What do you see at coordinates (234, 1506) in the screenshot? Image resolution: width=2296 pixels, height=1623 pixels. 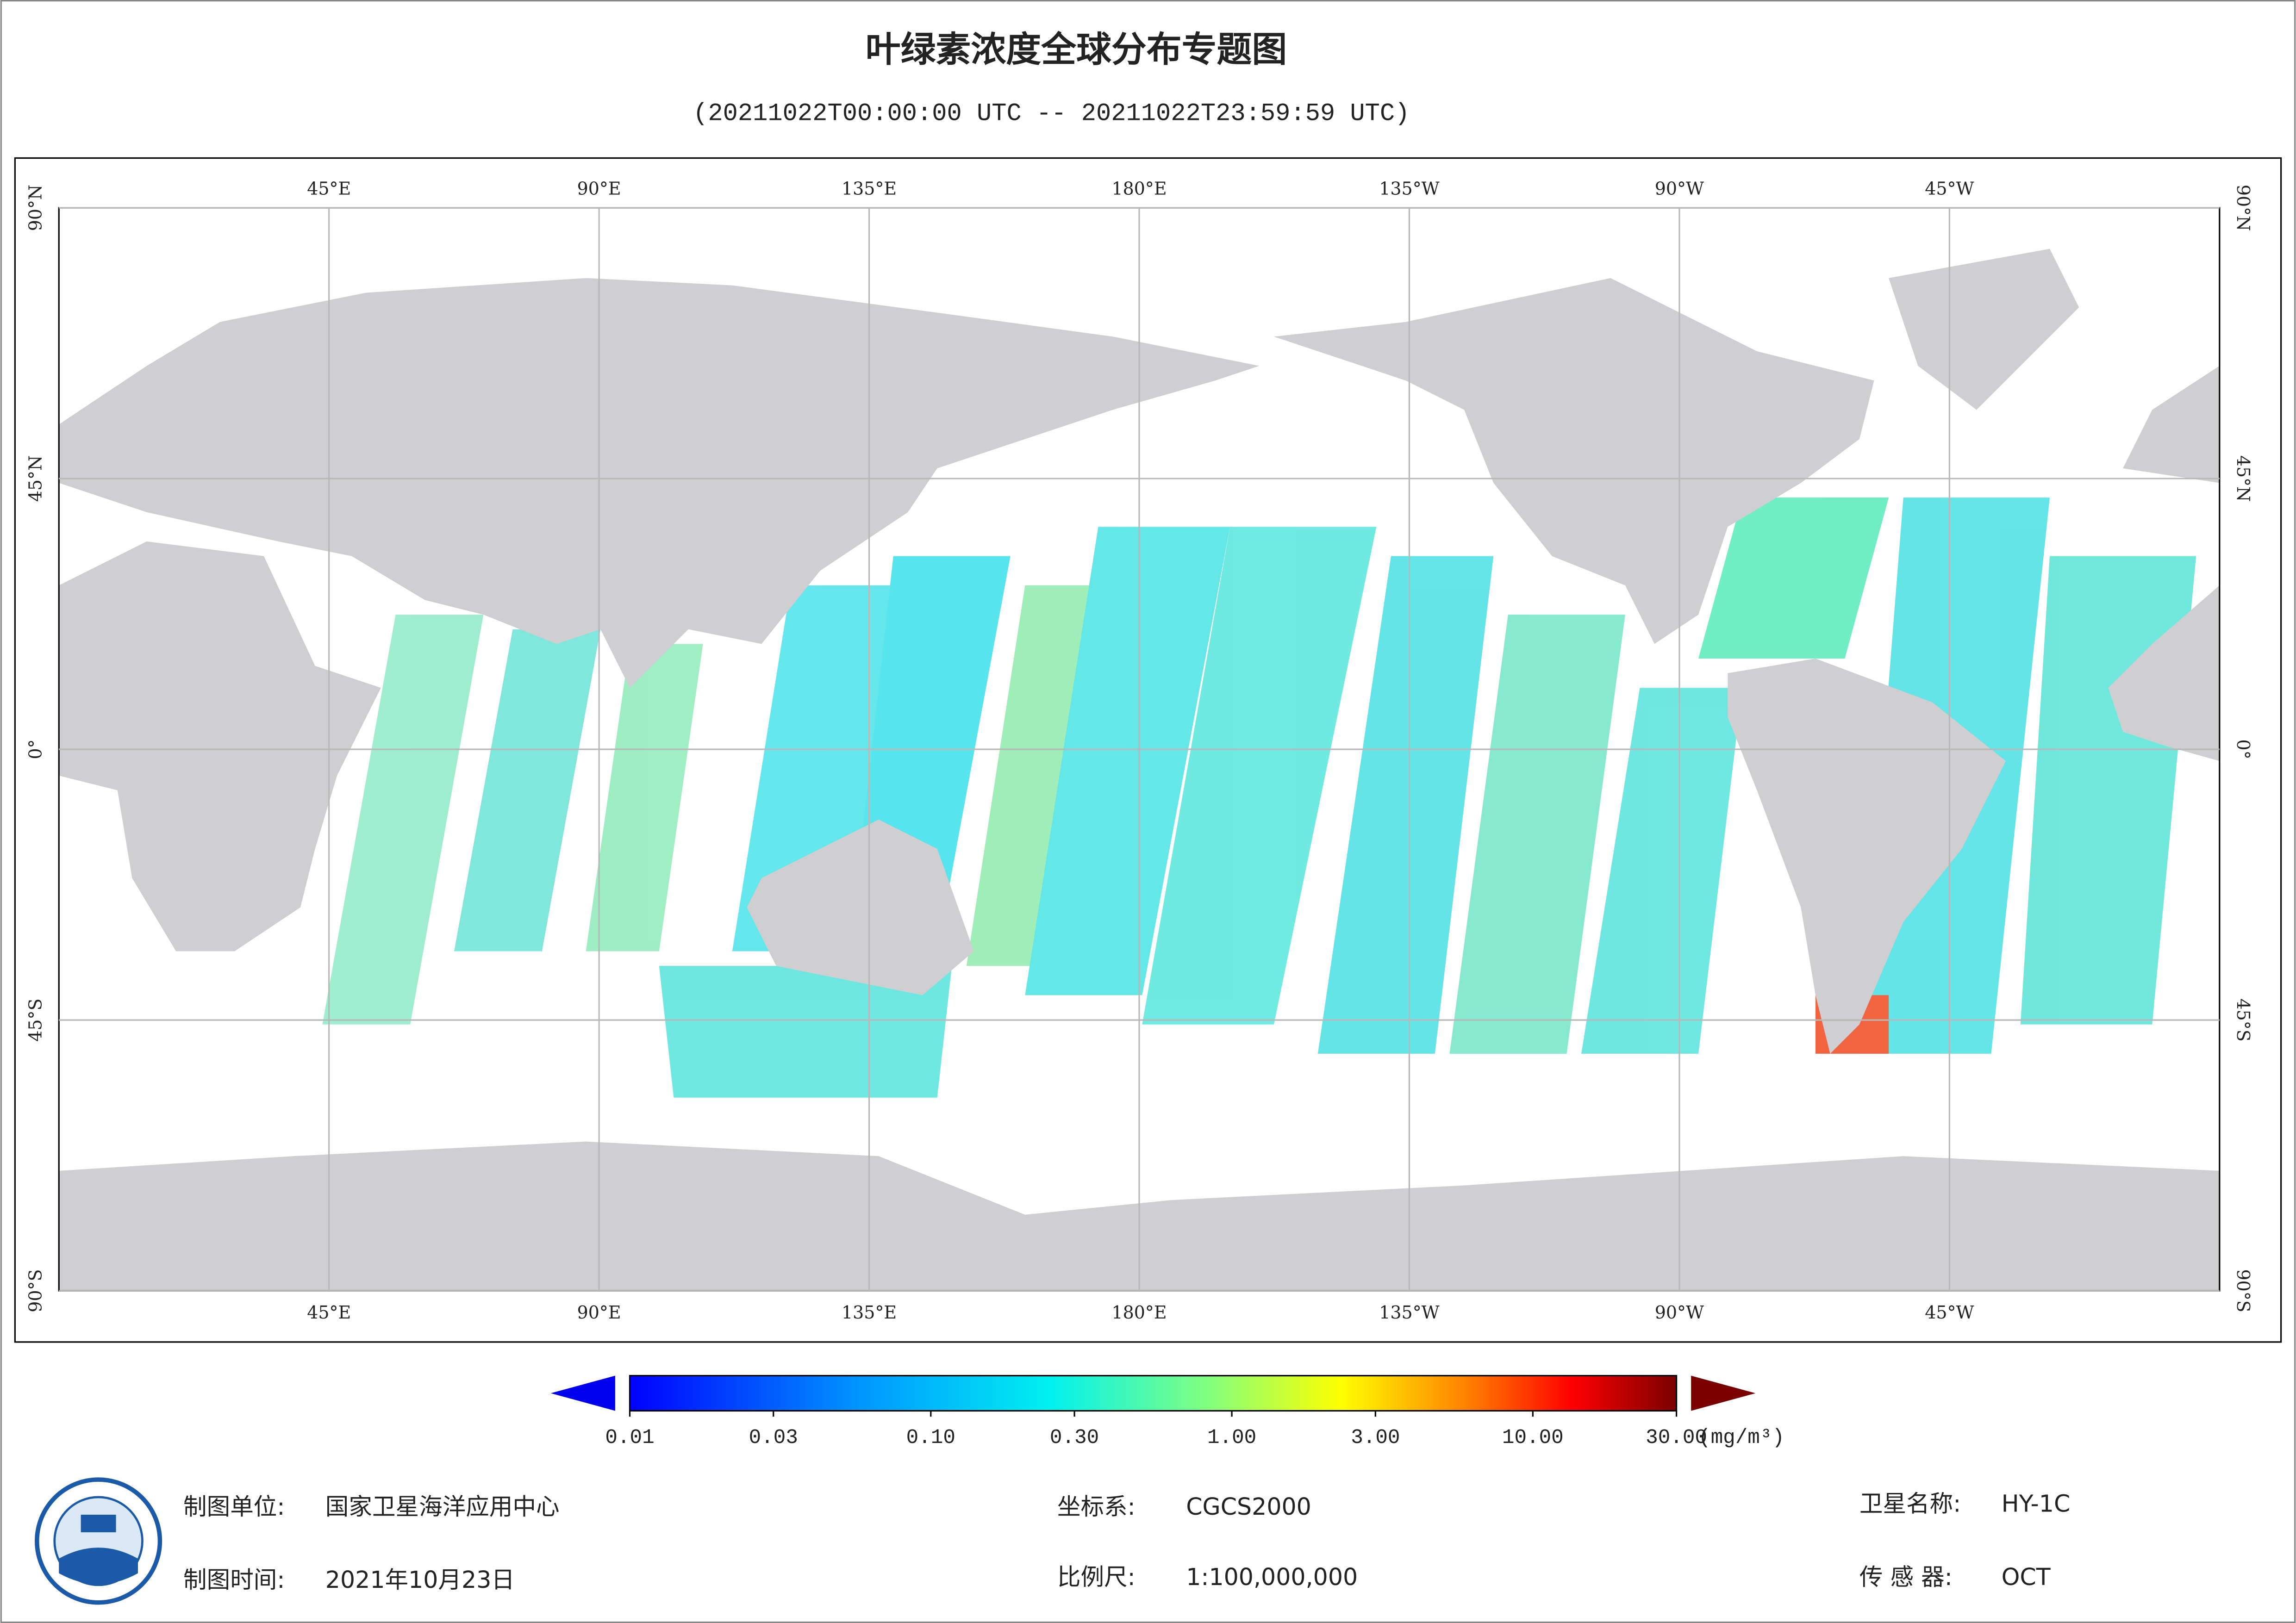 I see `footer-label: 制图单位:` at bounding box center [234, 1506].